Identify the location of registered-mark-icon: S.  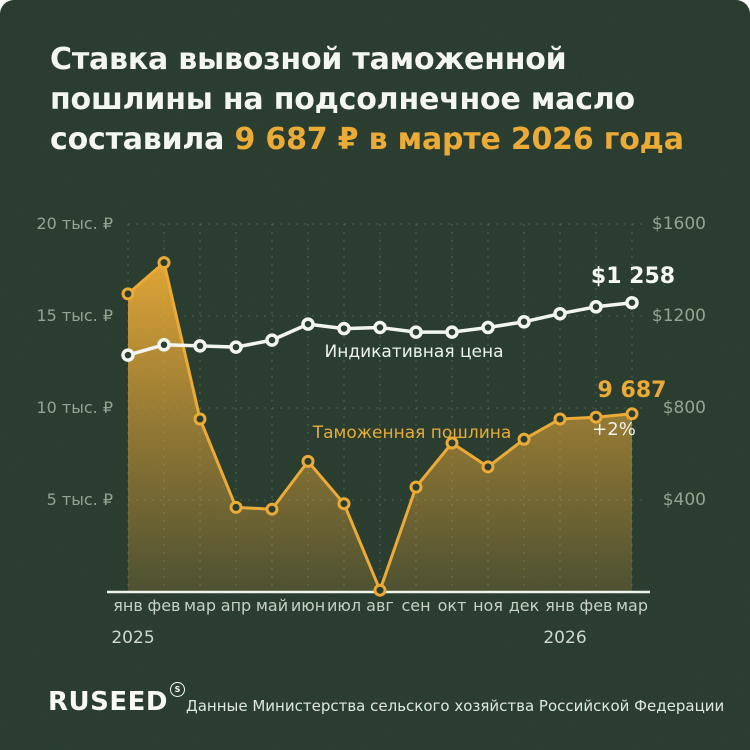
(177, 689).